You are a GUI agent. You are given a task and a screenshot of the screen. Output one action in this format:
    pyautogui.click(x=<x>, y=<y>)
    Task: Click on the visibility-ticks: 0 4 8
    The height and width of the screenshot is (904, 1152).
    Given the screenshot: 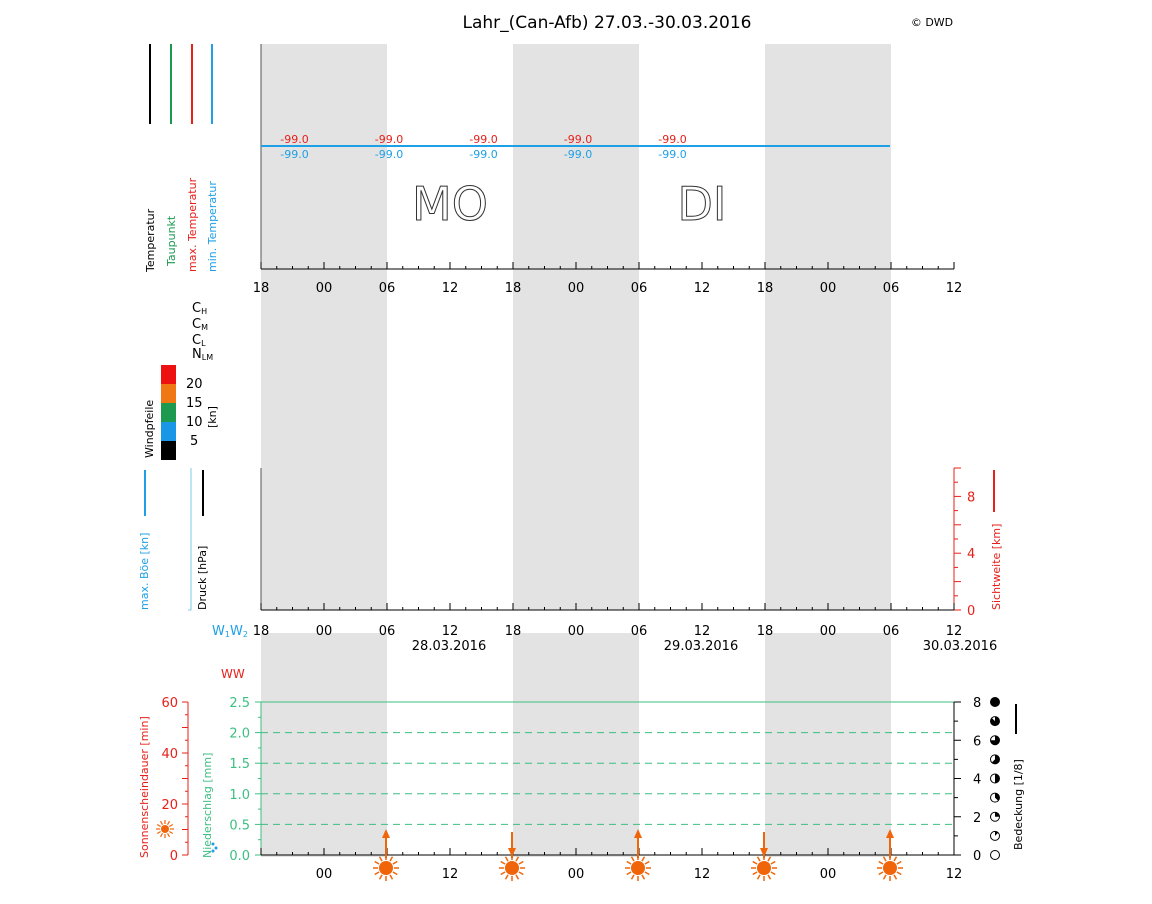 What is the action you would take?
    pyautogui.click(x=964, y=543)
    